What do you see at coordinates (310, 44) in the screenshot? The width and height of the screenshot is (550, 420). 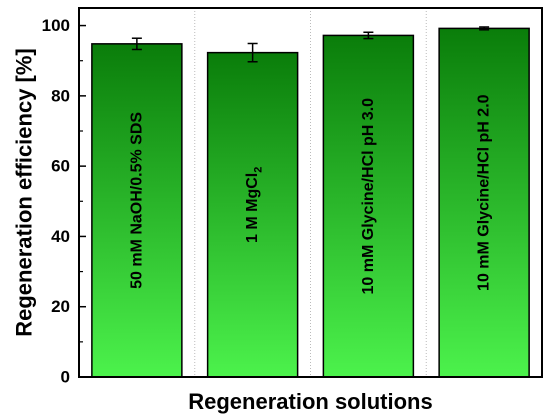 I see `error-bars` at bounding box center [310, 44].